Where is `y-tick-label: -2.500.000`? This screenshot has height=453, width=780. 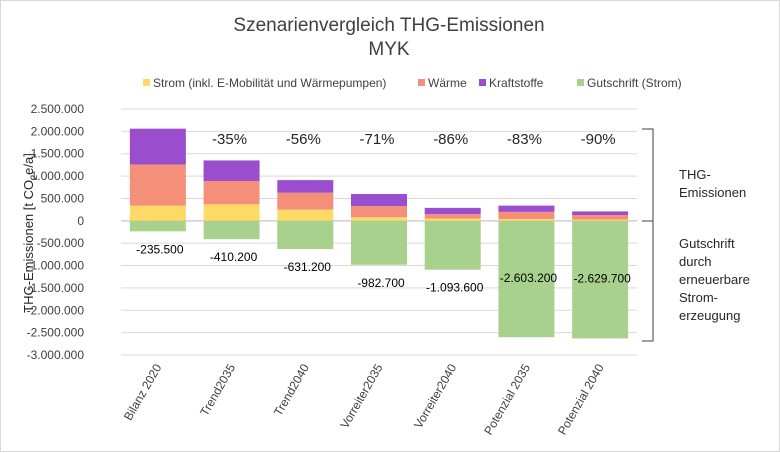
y-tick-label: -2.500.000 is located at coordinates (56, 333).